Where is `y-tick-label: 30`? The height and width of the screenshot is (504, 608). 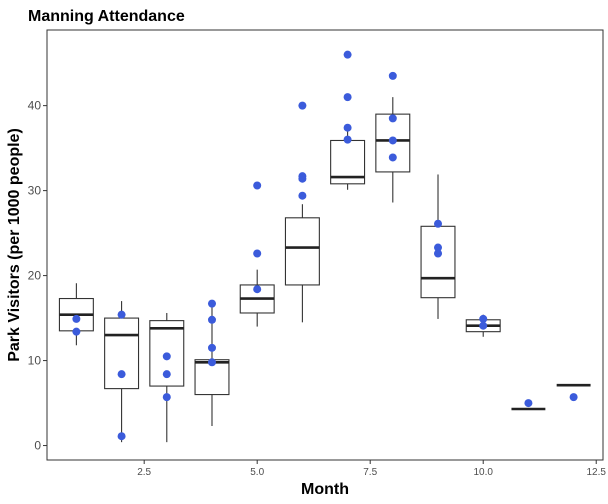
y-tick-label: 30 is located at coordinates (35, 191).